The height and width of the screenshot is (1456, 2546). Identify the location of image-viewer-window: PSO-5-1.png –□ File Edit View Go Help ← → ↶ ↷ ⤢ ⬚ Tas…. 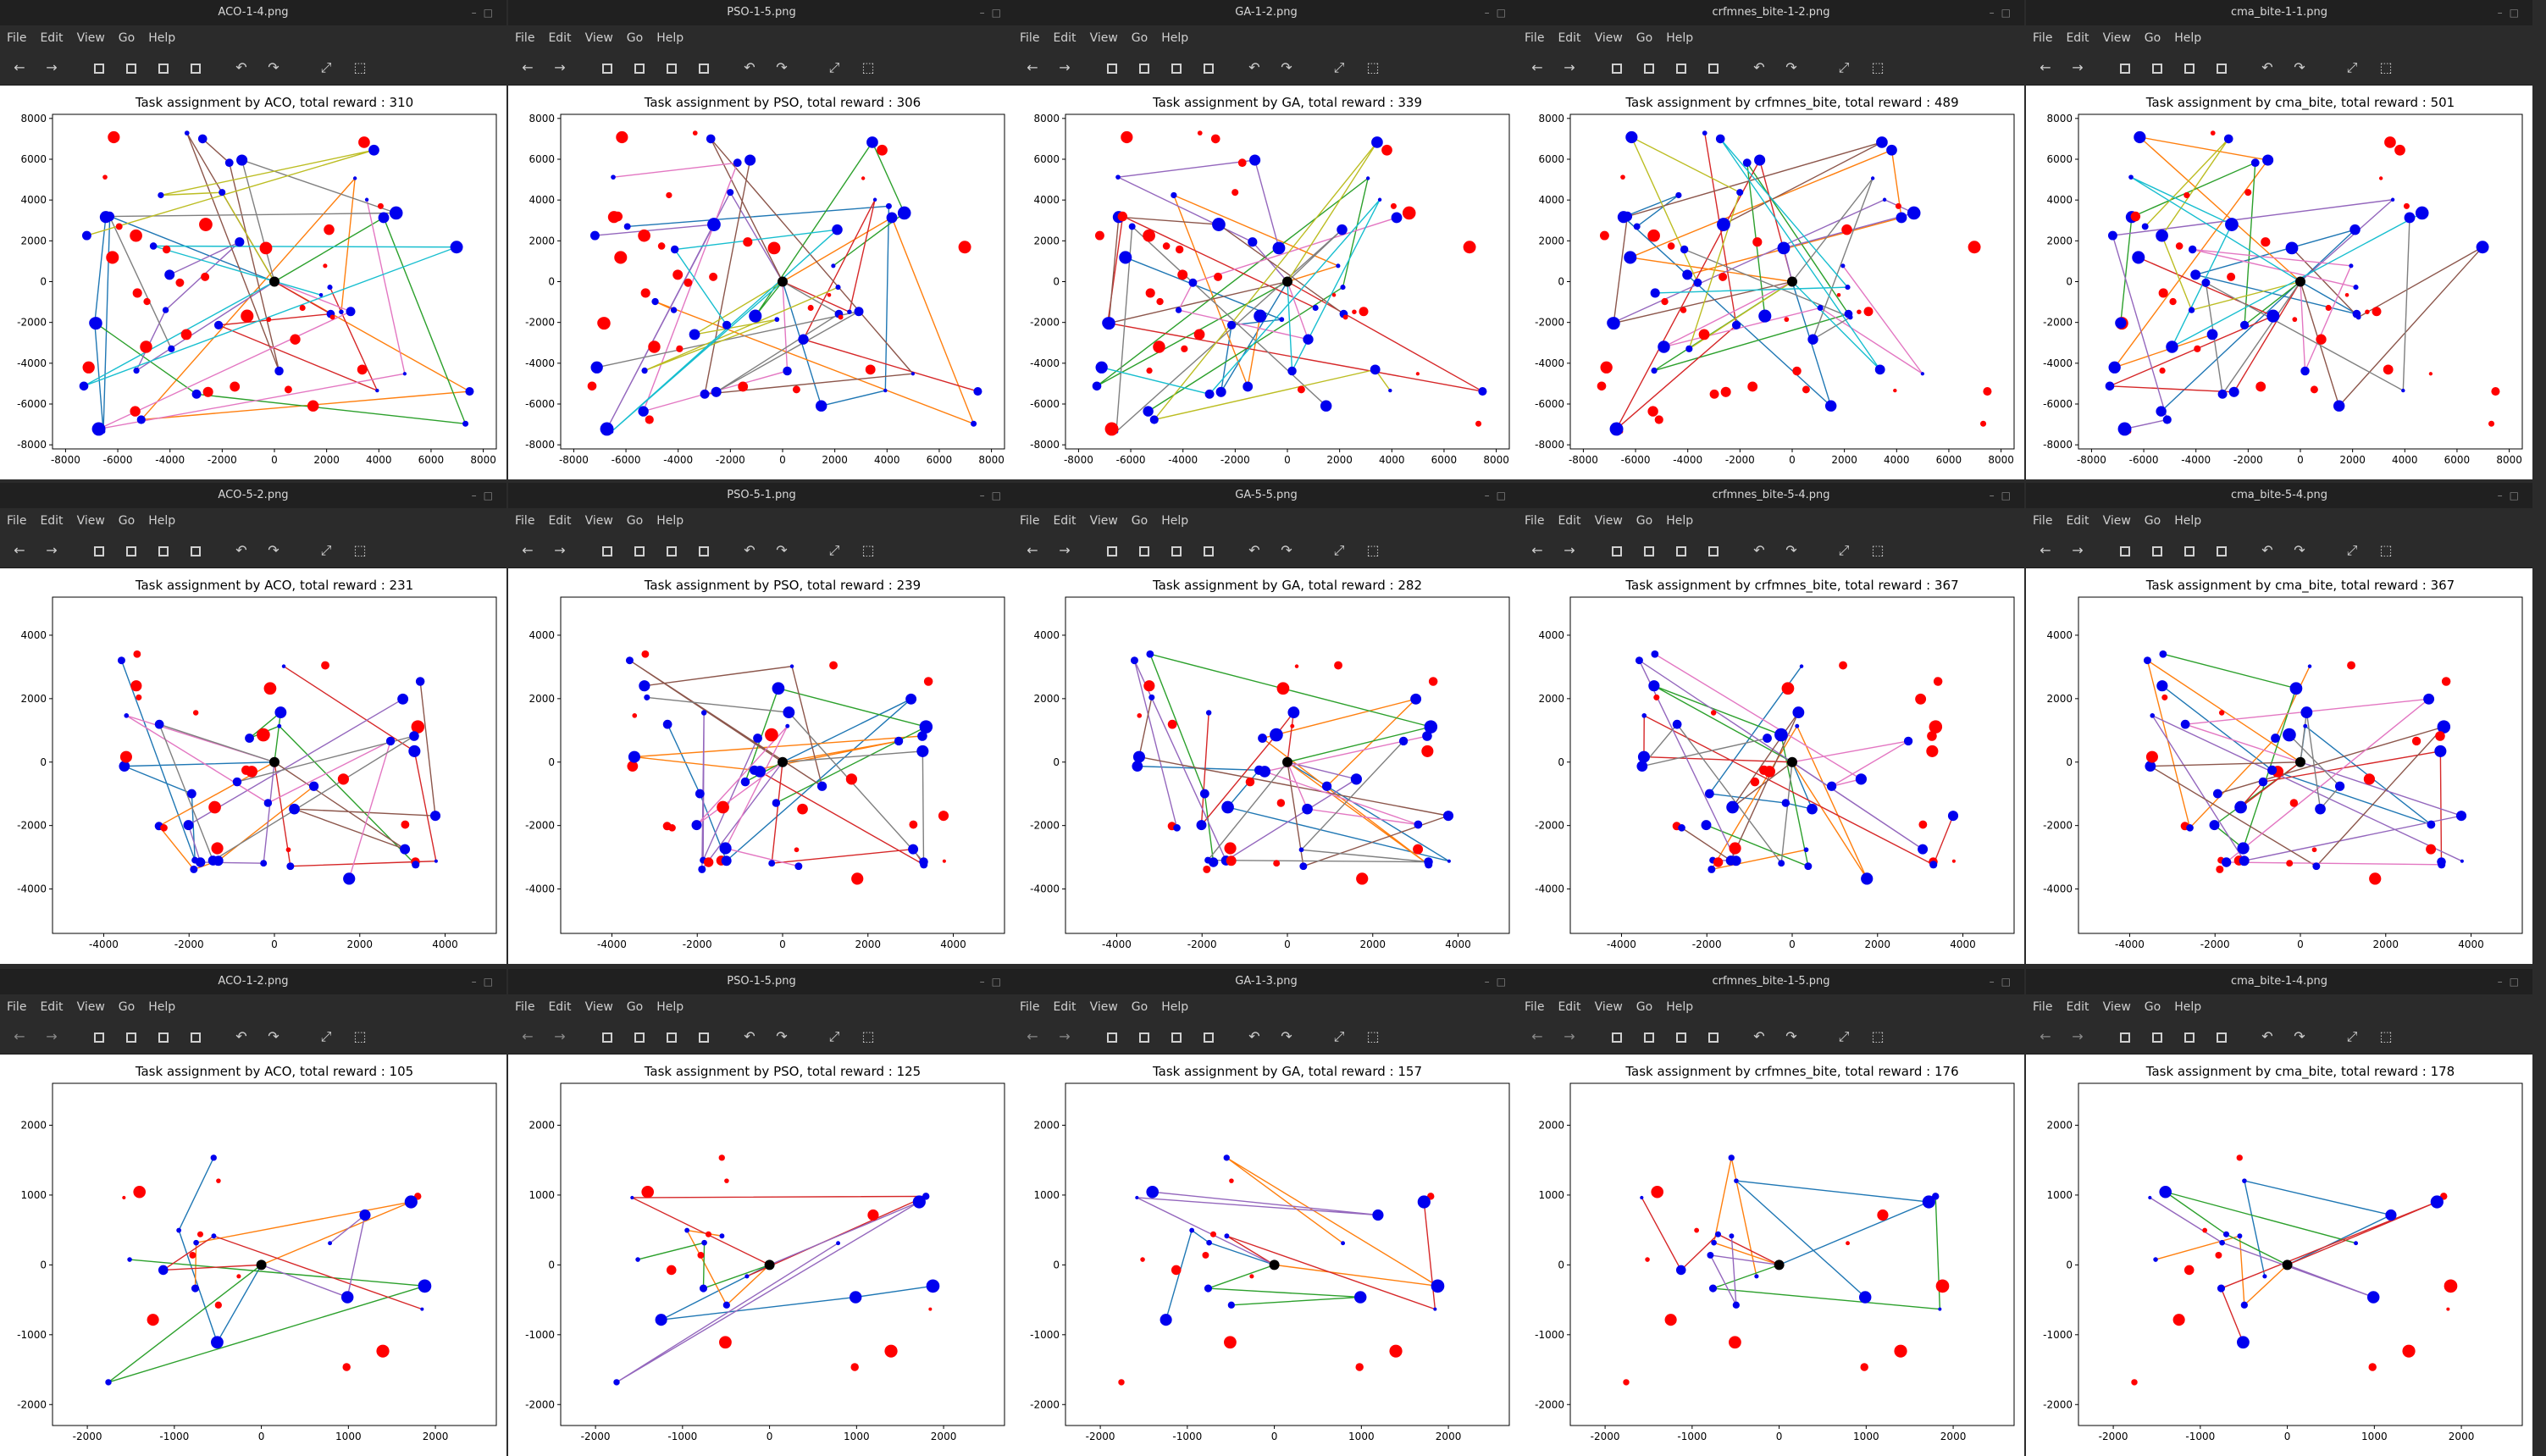
(761, 723).